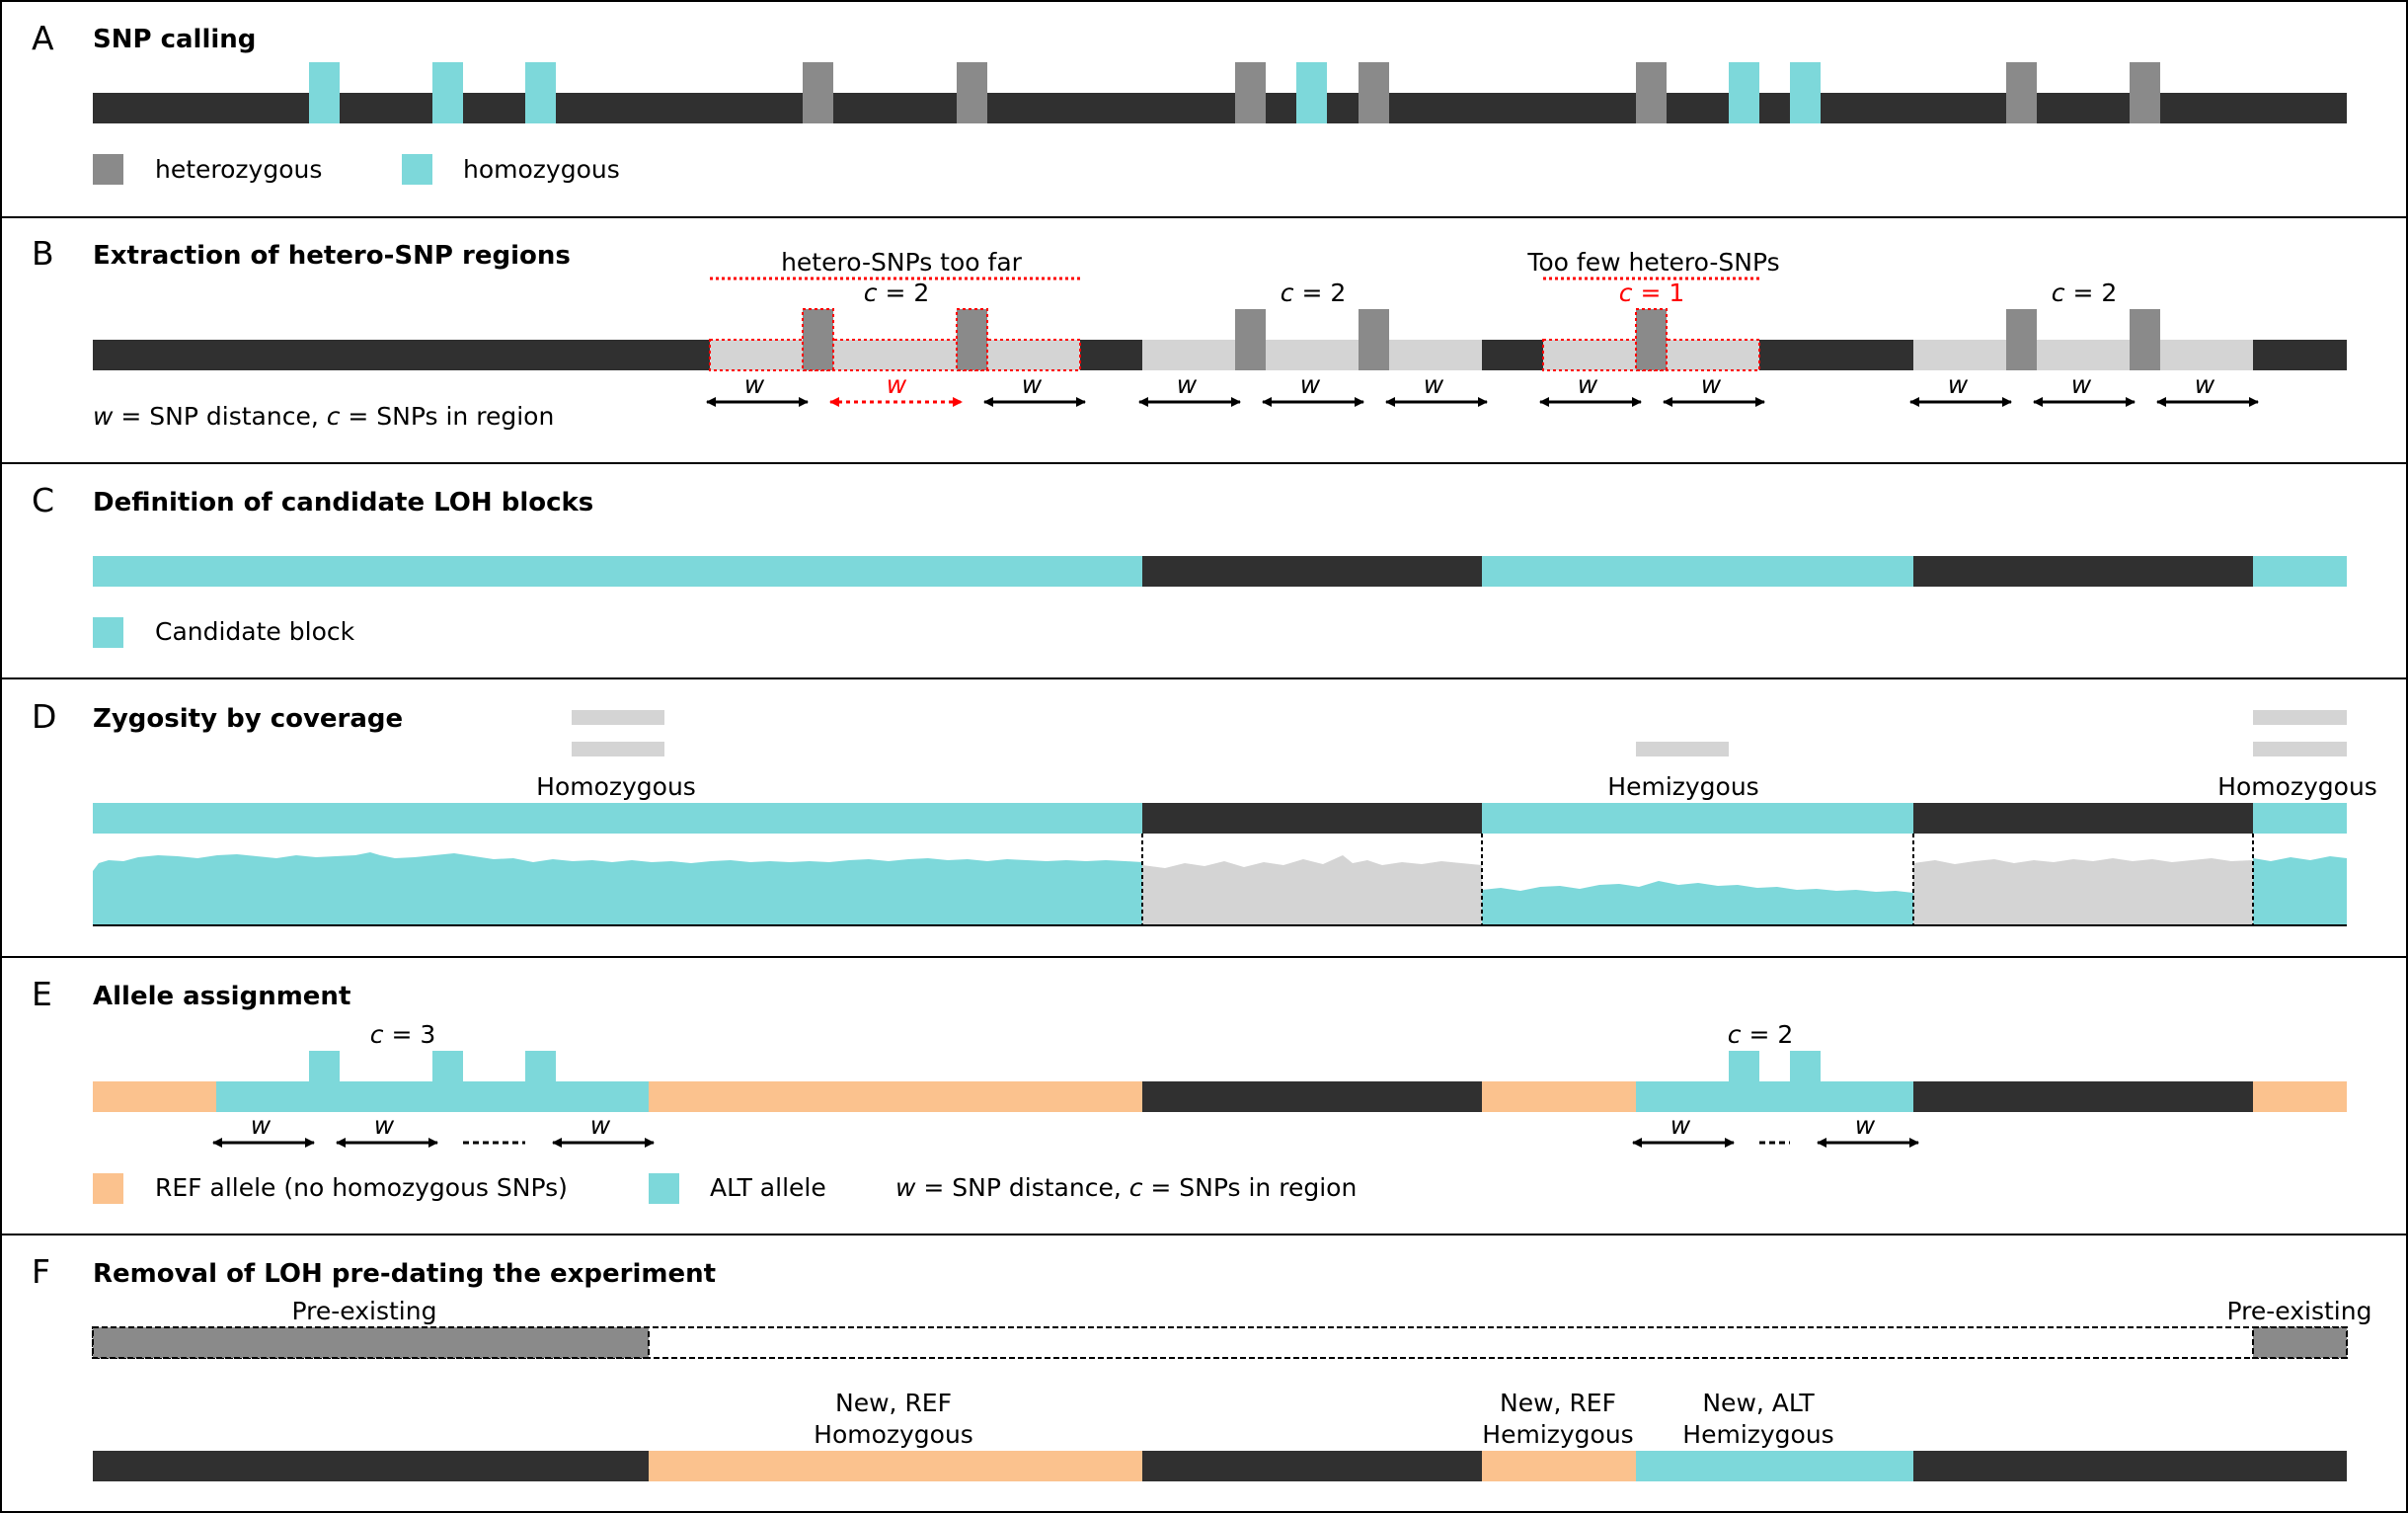  What do you see at coordinates (1189, 1089) in the screenshot?
I see `panel-e: E Allele assignment c = 3 c = 2 w w w` at bounding box center [1189, 1089].